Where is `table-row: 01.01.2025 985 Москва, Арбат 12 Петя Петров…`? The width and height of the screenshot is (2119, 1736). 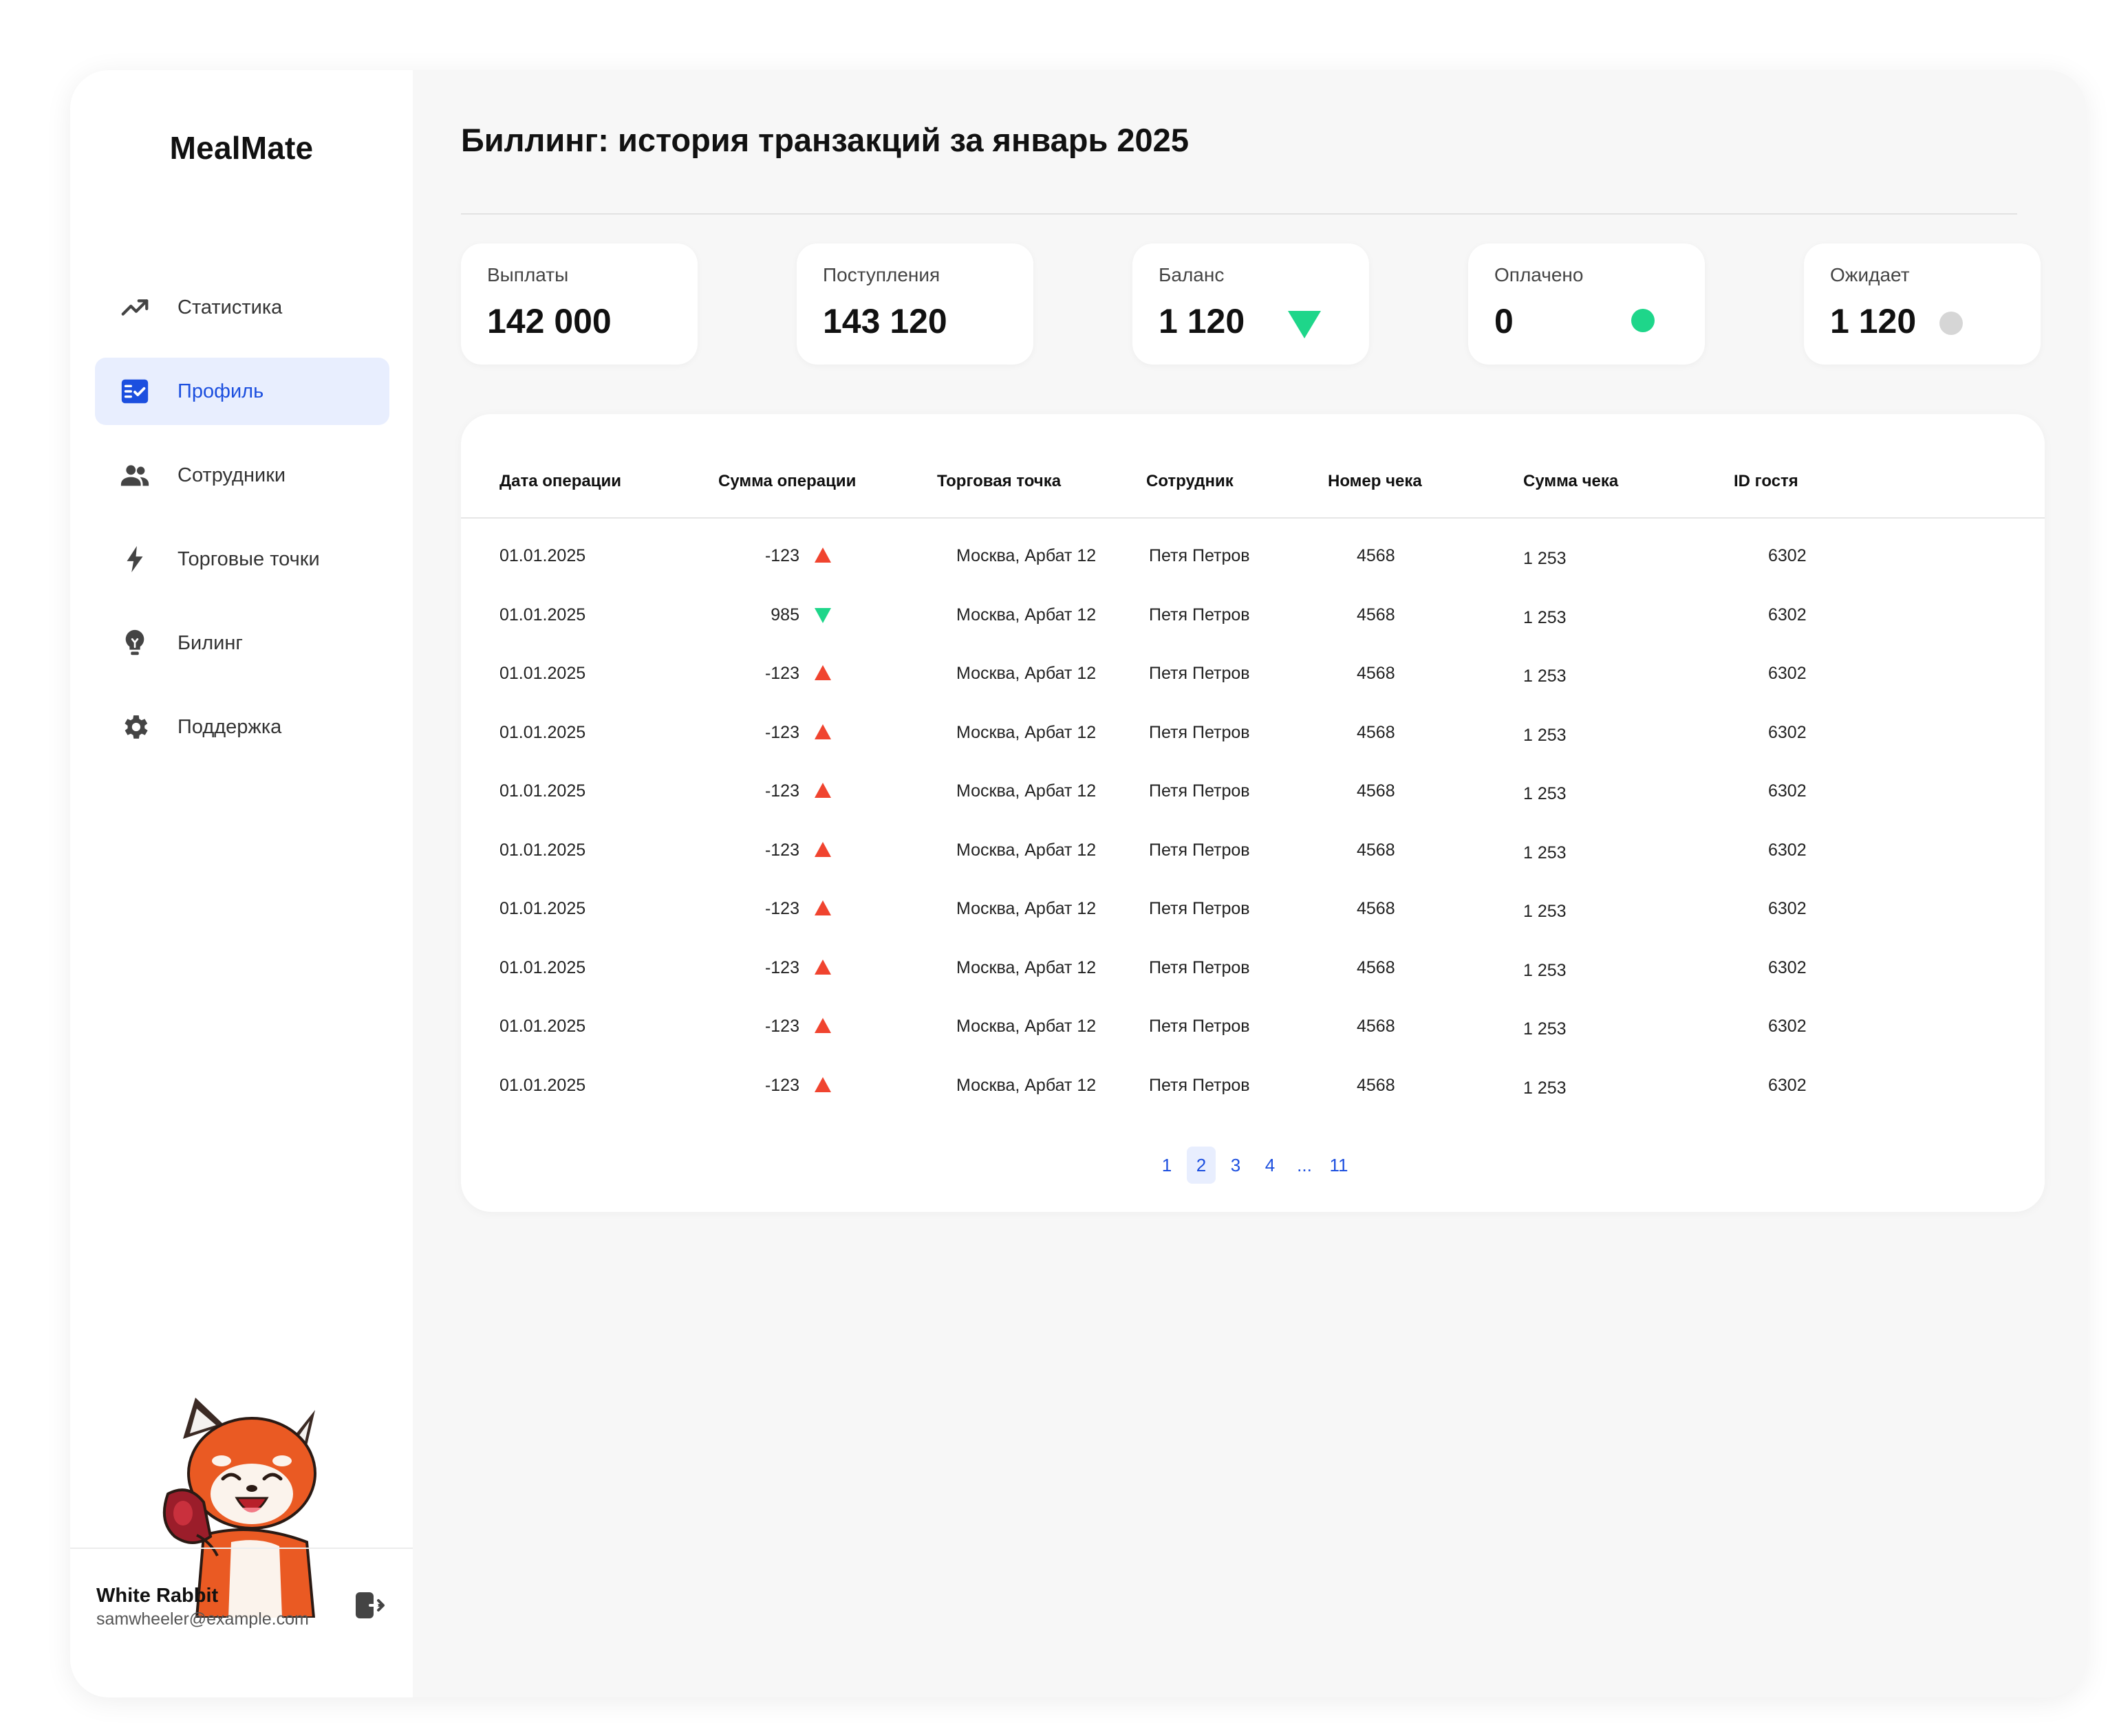 table-row: 01.01.2025 985 Москва, Арбат 12 Петя Петров… is located at coordinates (1253, 634).